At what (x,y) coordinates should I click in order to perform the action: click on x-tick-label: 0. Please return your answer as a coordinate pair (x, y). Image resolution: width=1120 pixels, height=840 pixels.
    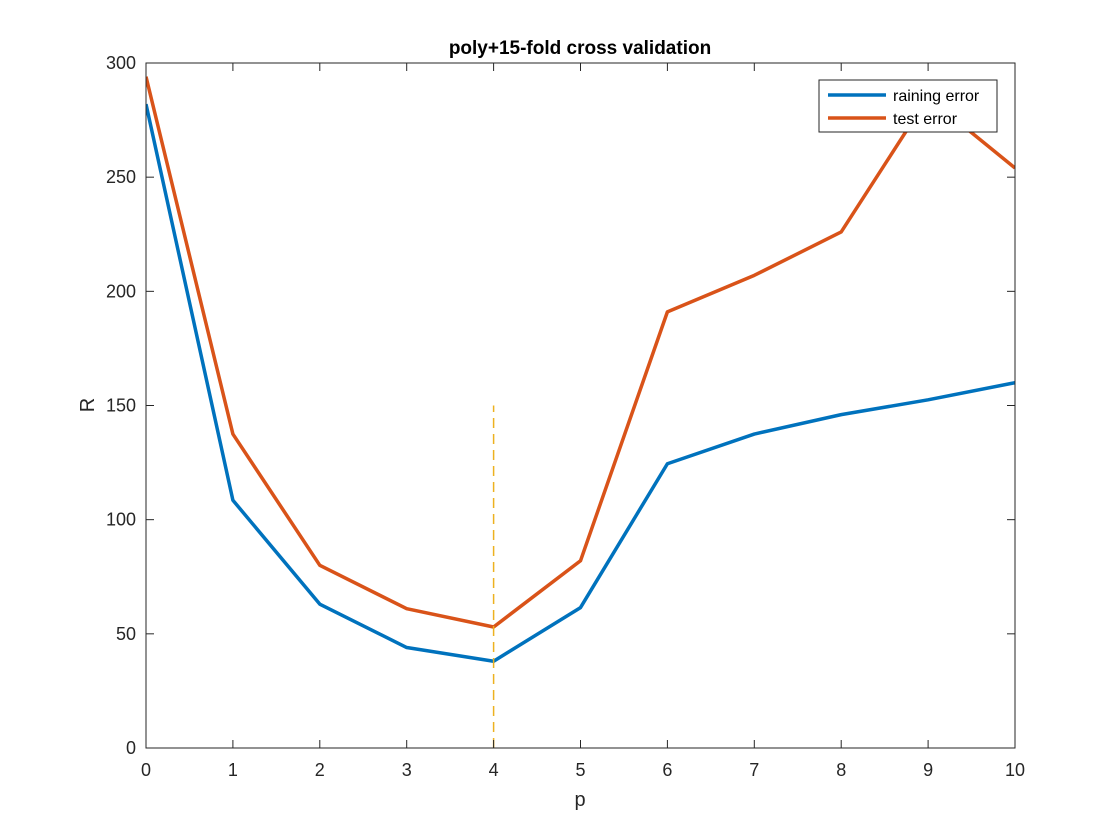
    Looking at the image, I should click on (146, 770).